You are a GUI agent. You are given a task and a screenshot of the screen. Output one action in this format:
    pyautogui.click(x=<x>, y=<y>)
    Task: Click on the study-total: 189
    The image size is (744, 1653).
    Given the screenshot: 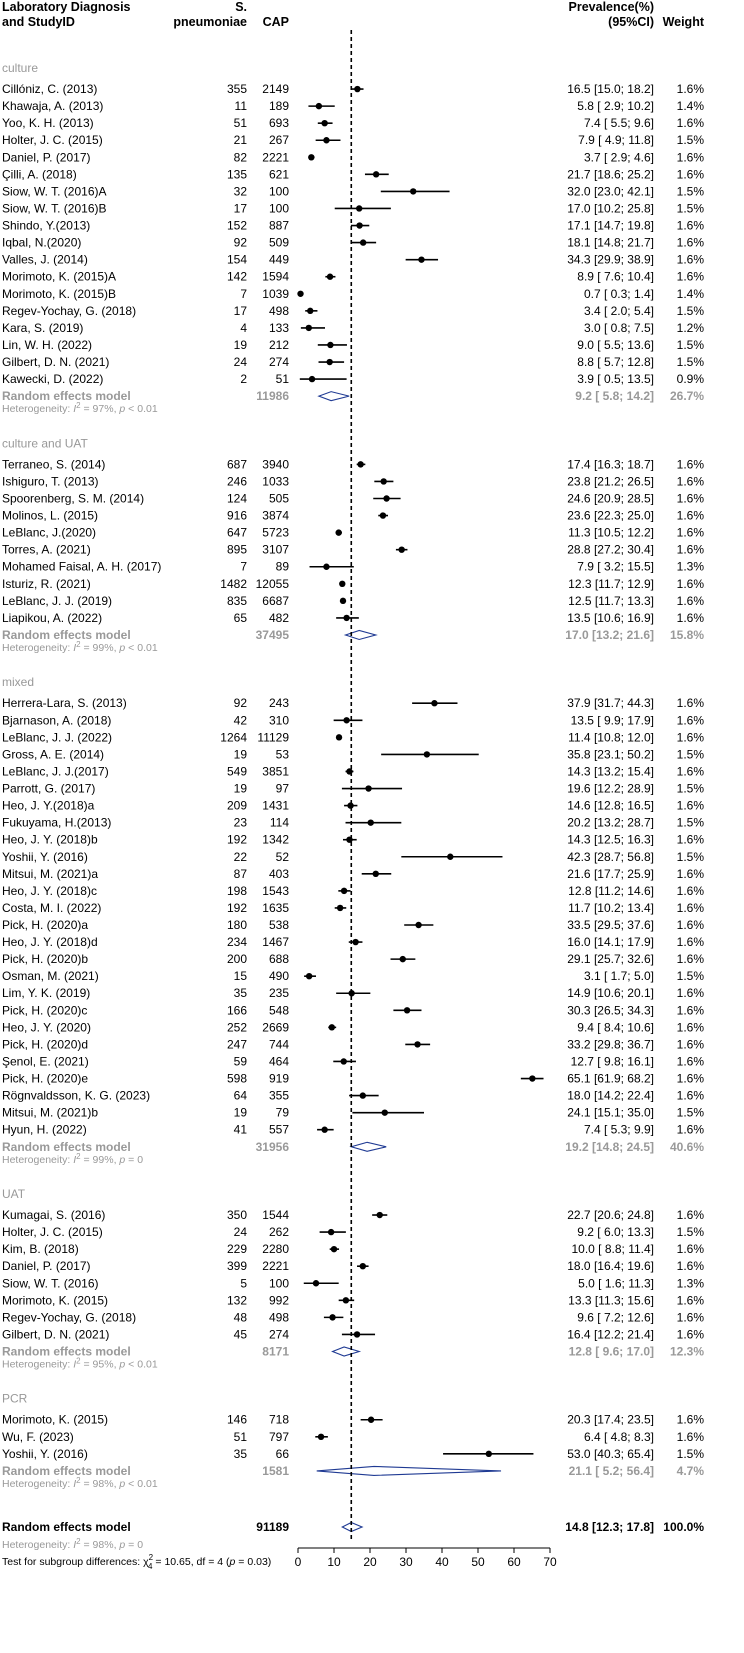 What is the action you would take?
    pyautogui.click(x=279, y=106)
    